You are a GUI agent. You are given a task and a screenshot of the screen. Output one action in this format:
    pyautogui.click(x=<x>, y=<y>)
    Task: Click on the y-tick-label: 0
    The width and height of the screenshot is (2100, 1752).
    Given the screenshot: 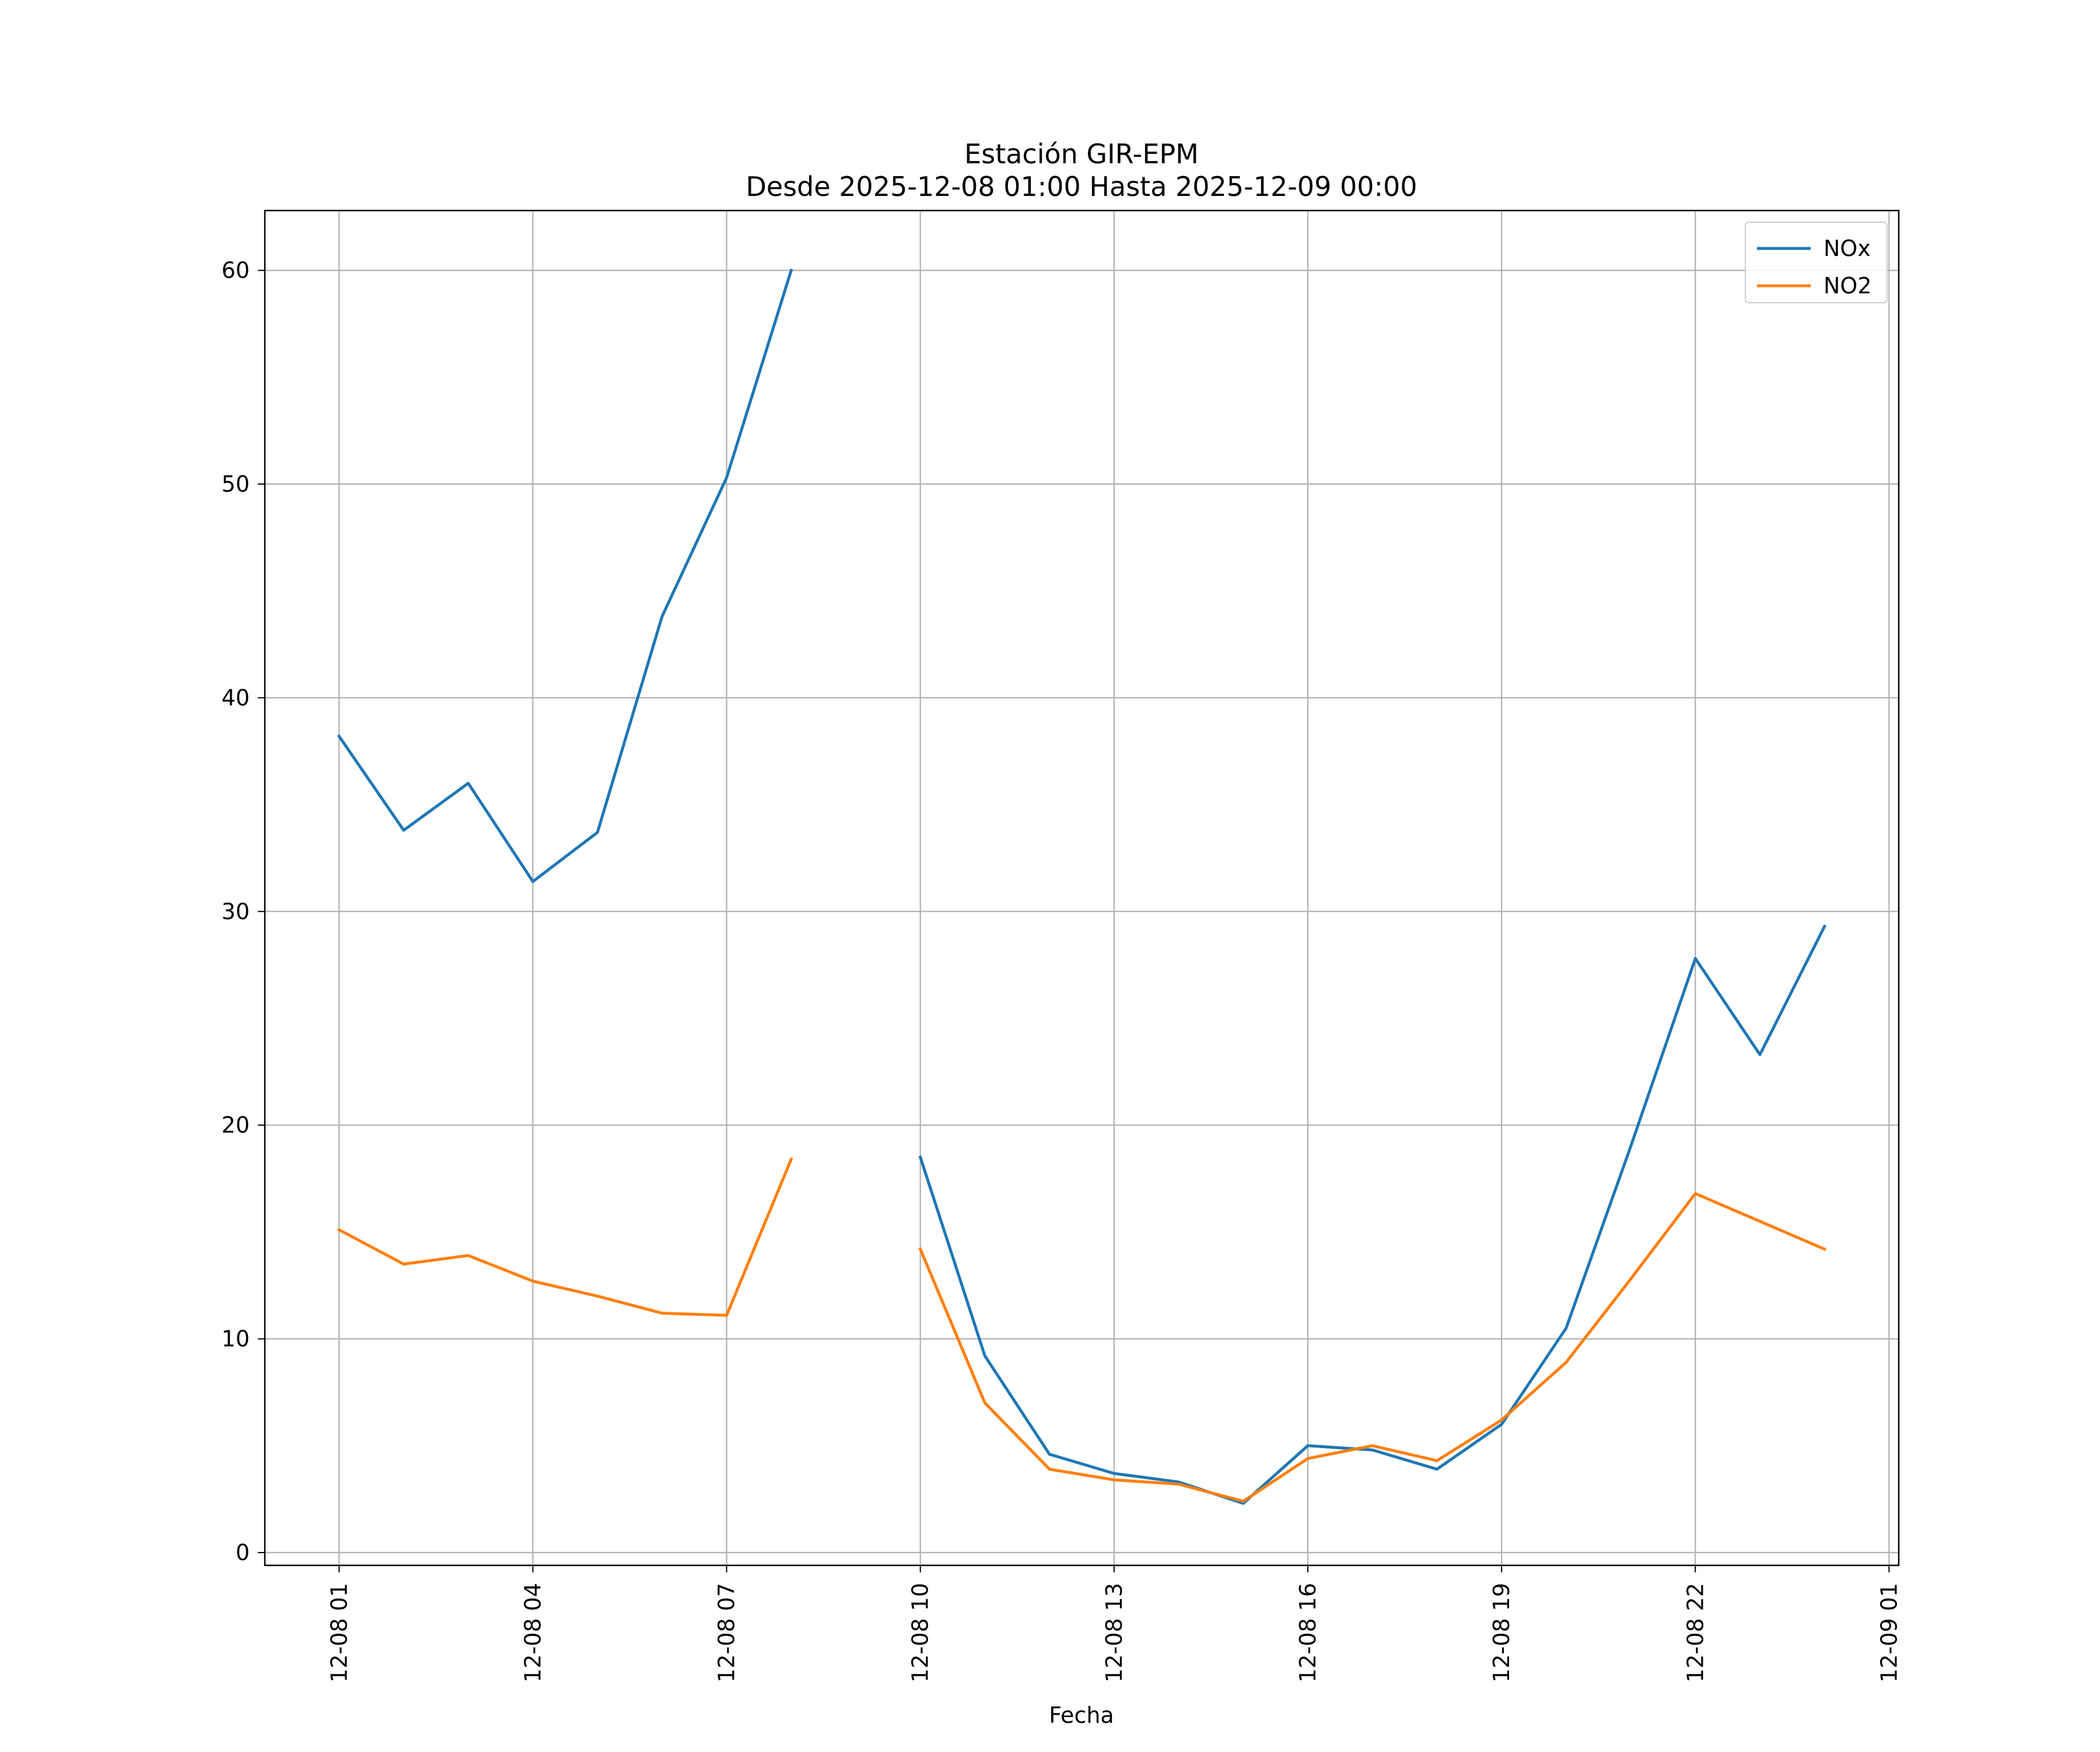 What is the action you would take?
    pyautogui.click(x=243, y=1552)
    